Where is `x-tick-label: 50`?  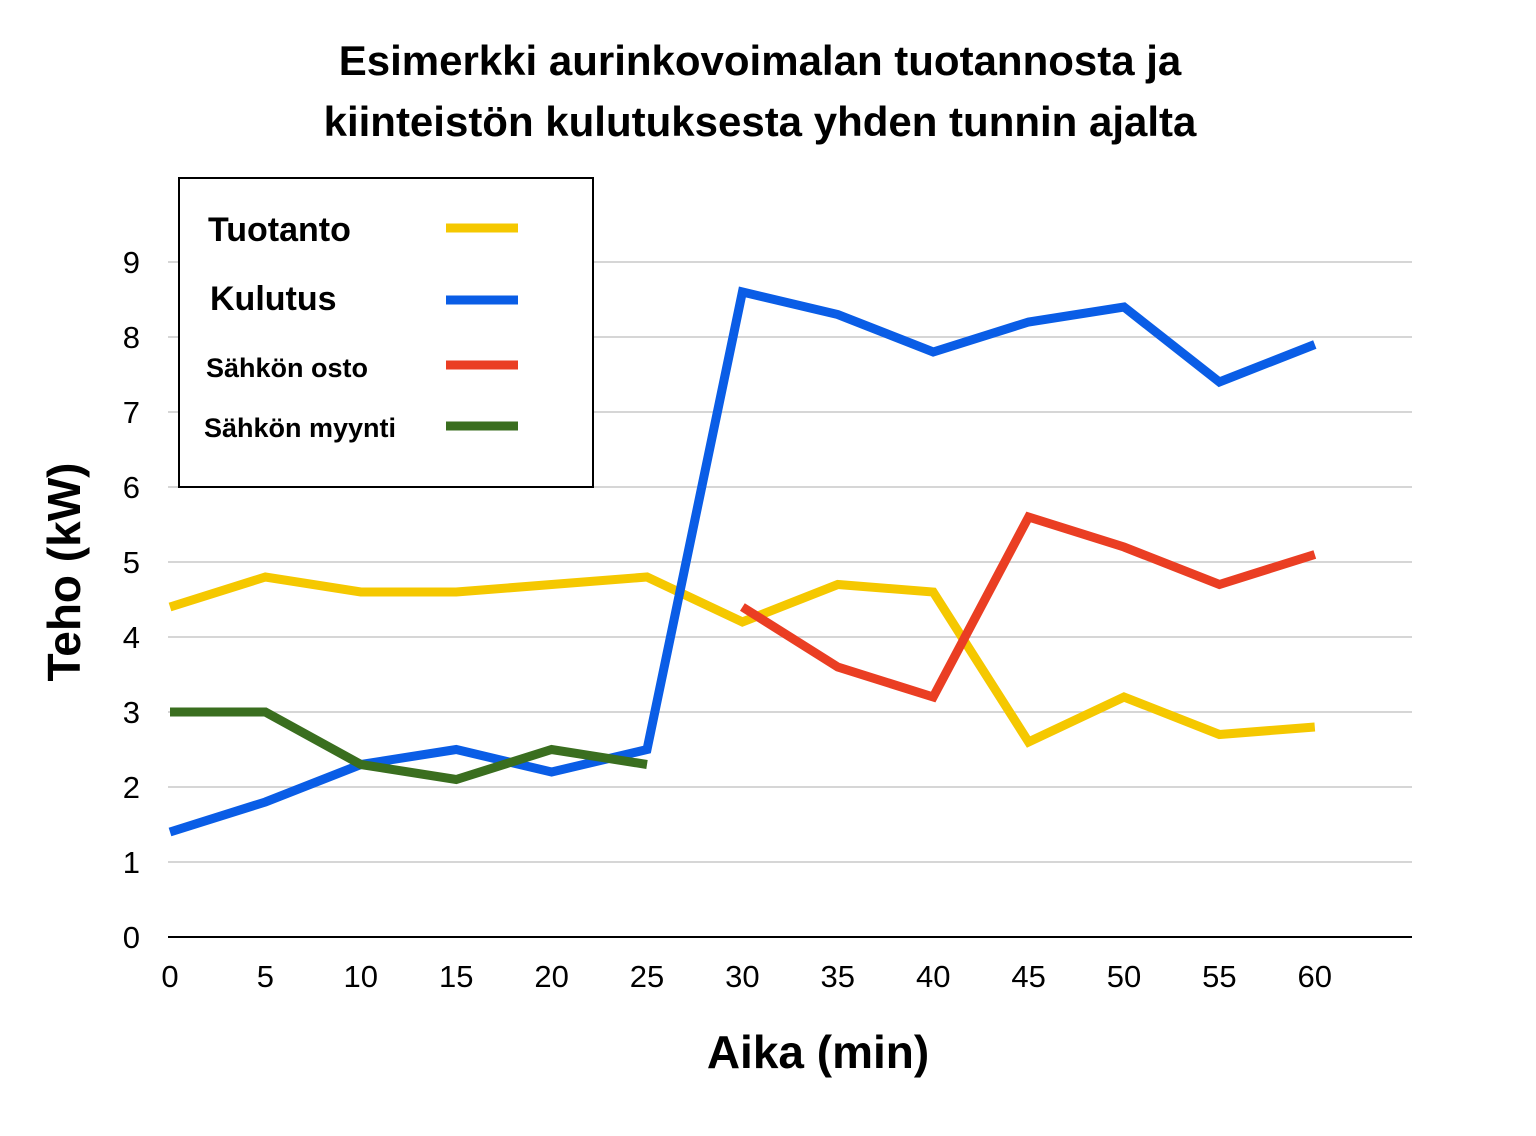 x-tick-label: 50 is located at coordinates (1124, 976).